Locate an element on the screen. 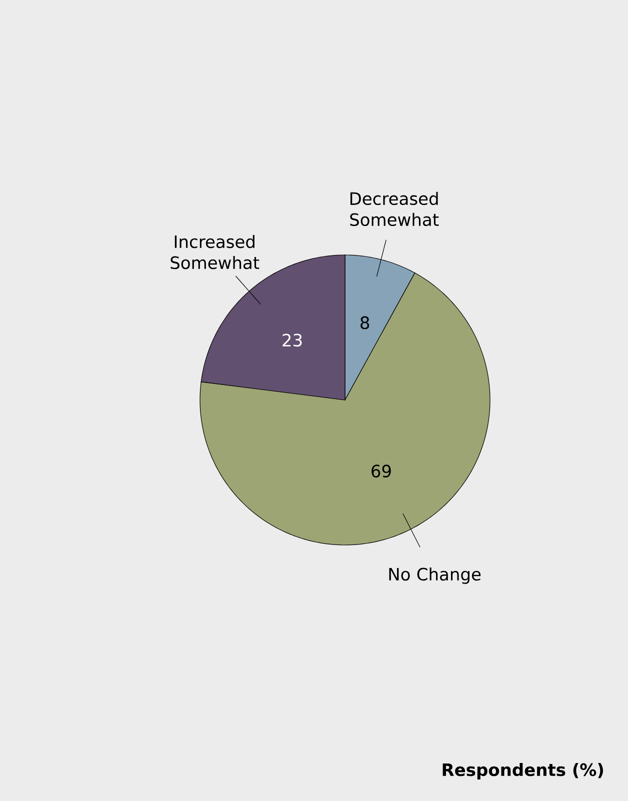  slice-label: No Change is located at coordinates (435, 575).